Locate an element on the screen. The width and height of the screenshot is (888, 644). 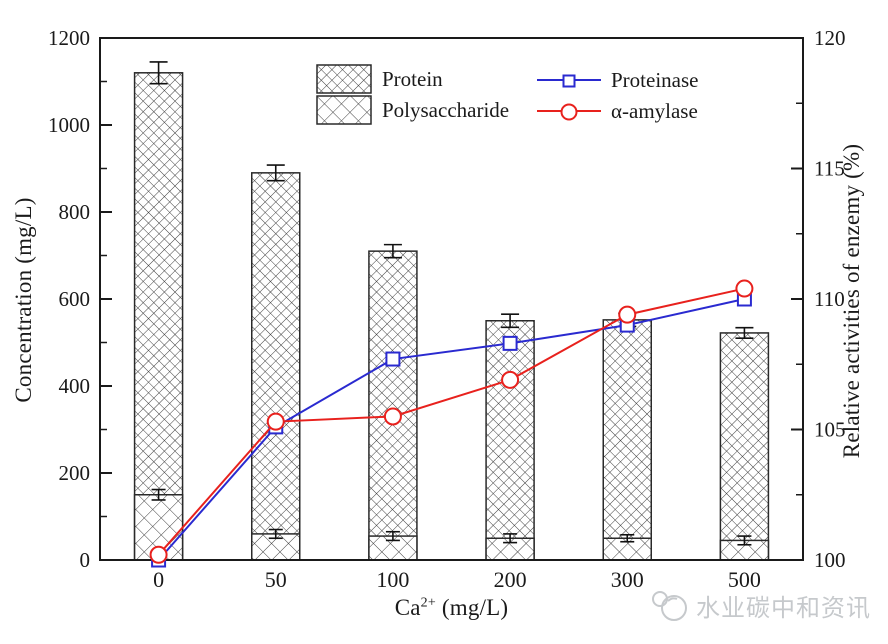
legend-label-amylase: α-amylase is located at coordinates (654, 110).